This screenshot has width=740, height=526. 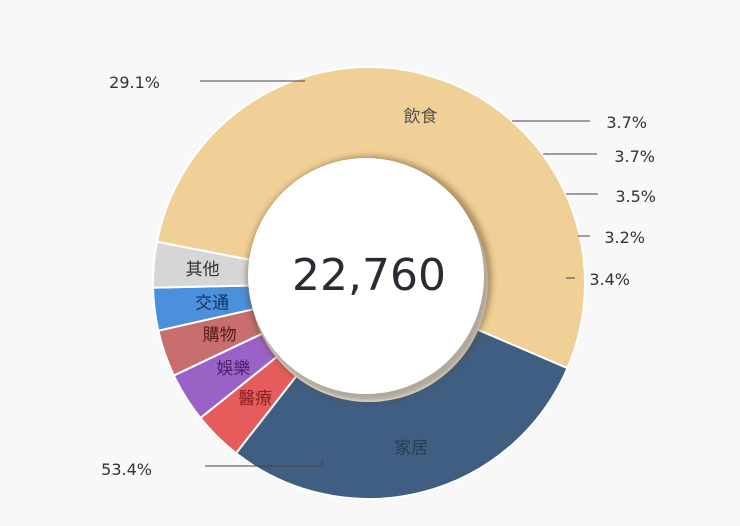 What do you see at coordinates (255, 399) in the screenshot?
I see `slice-name-label: 醫療` at bounding box center [255, 399].